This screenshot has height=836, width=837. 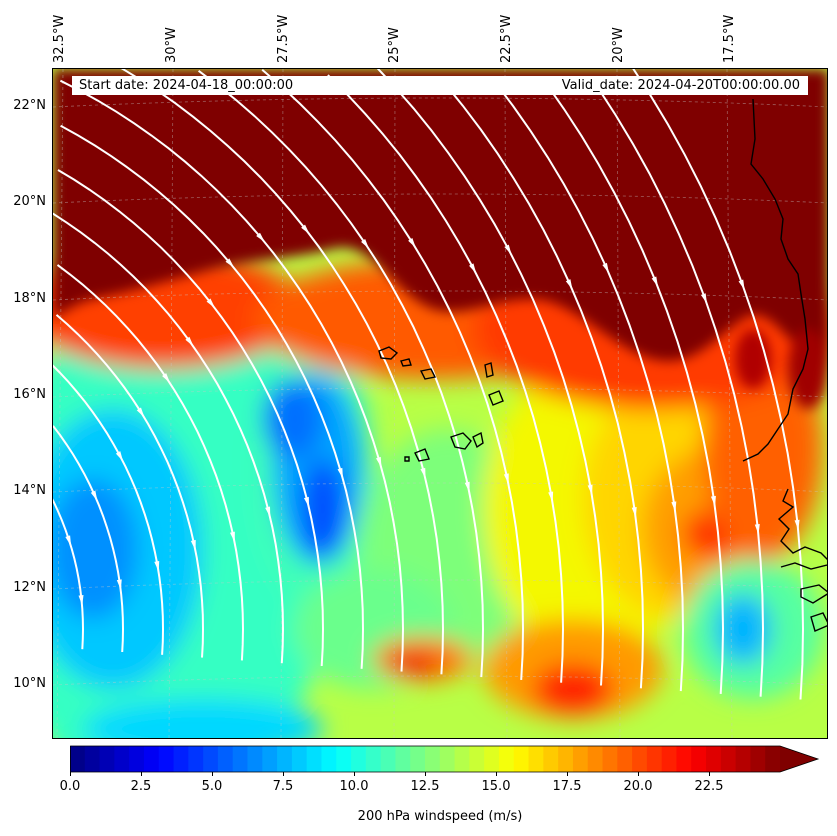 What do you see at coordinates (29, 394) in the screenshot?
I see `latitude-label: 16°N` at bounding box center [29, 394].